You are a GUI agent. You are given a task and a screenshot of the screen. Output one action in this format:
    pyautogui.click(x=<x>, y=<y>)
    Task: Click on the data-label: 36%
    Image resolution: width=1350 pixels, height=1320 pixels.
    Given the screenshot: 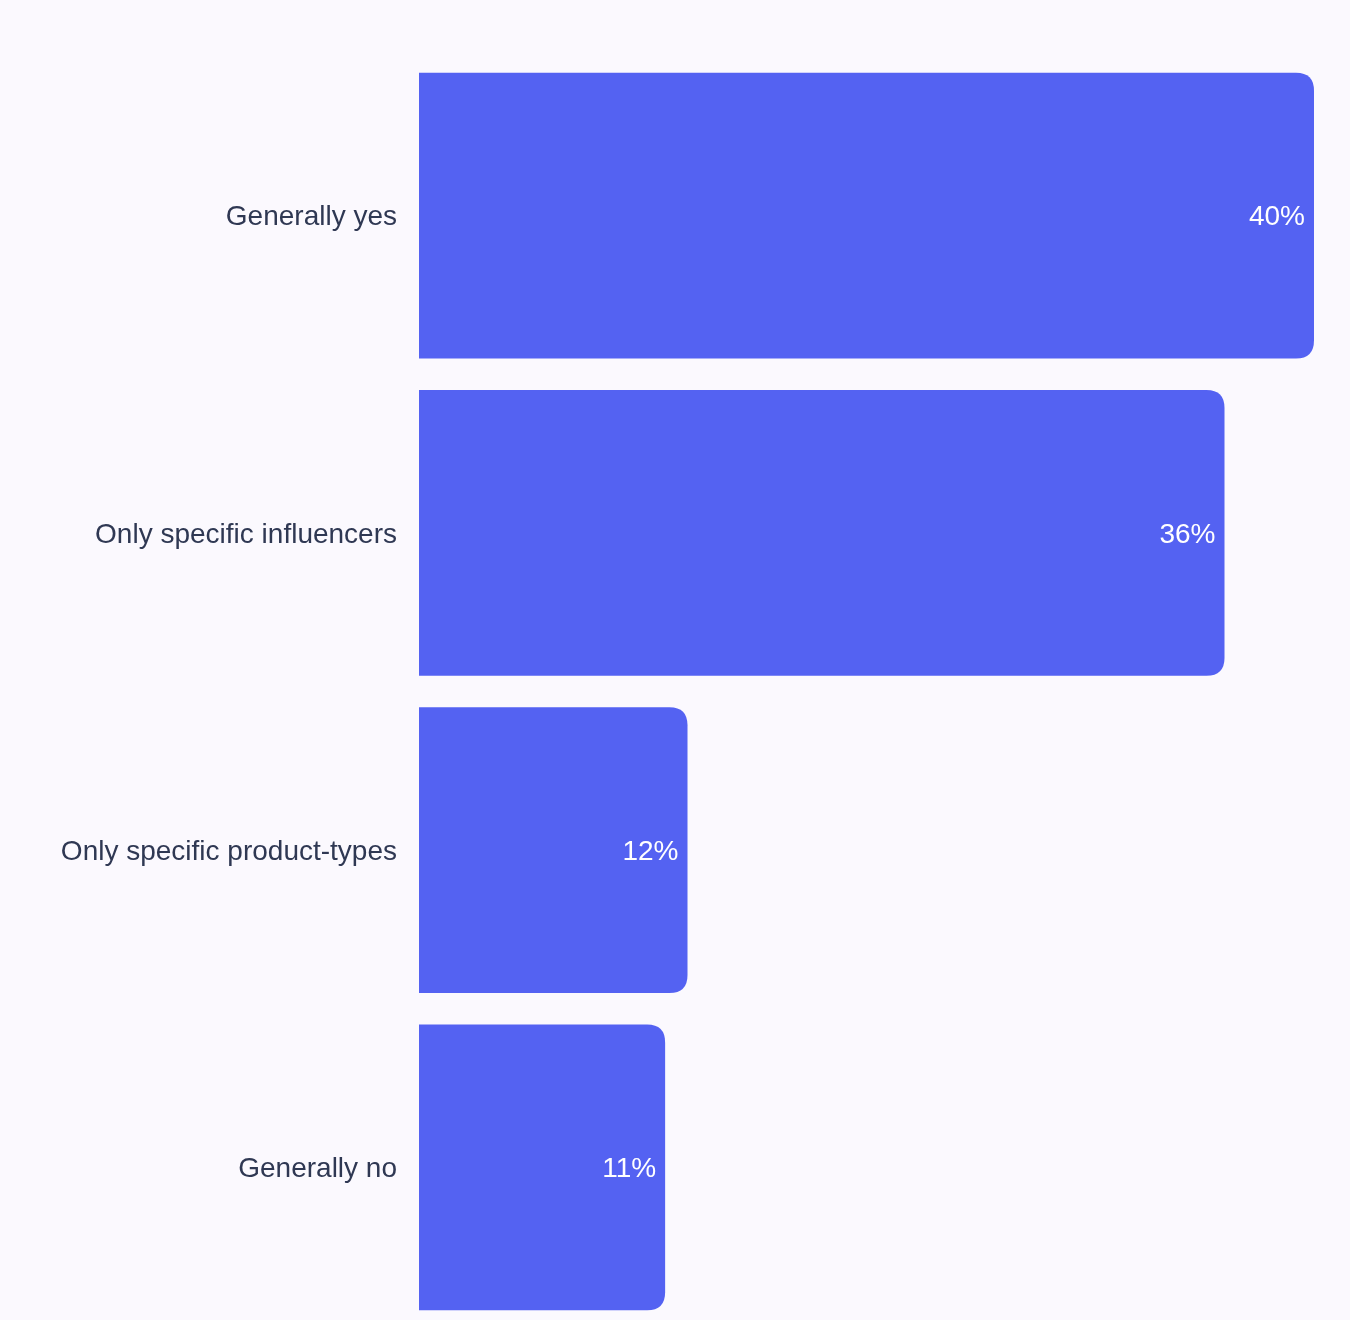 What is the action you would take?
    pyautogui.click(x=1187, y=533)
    